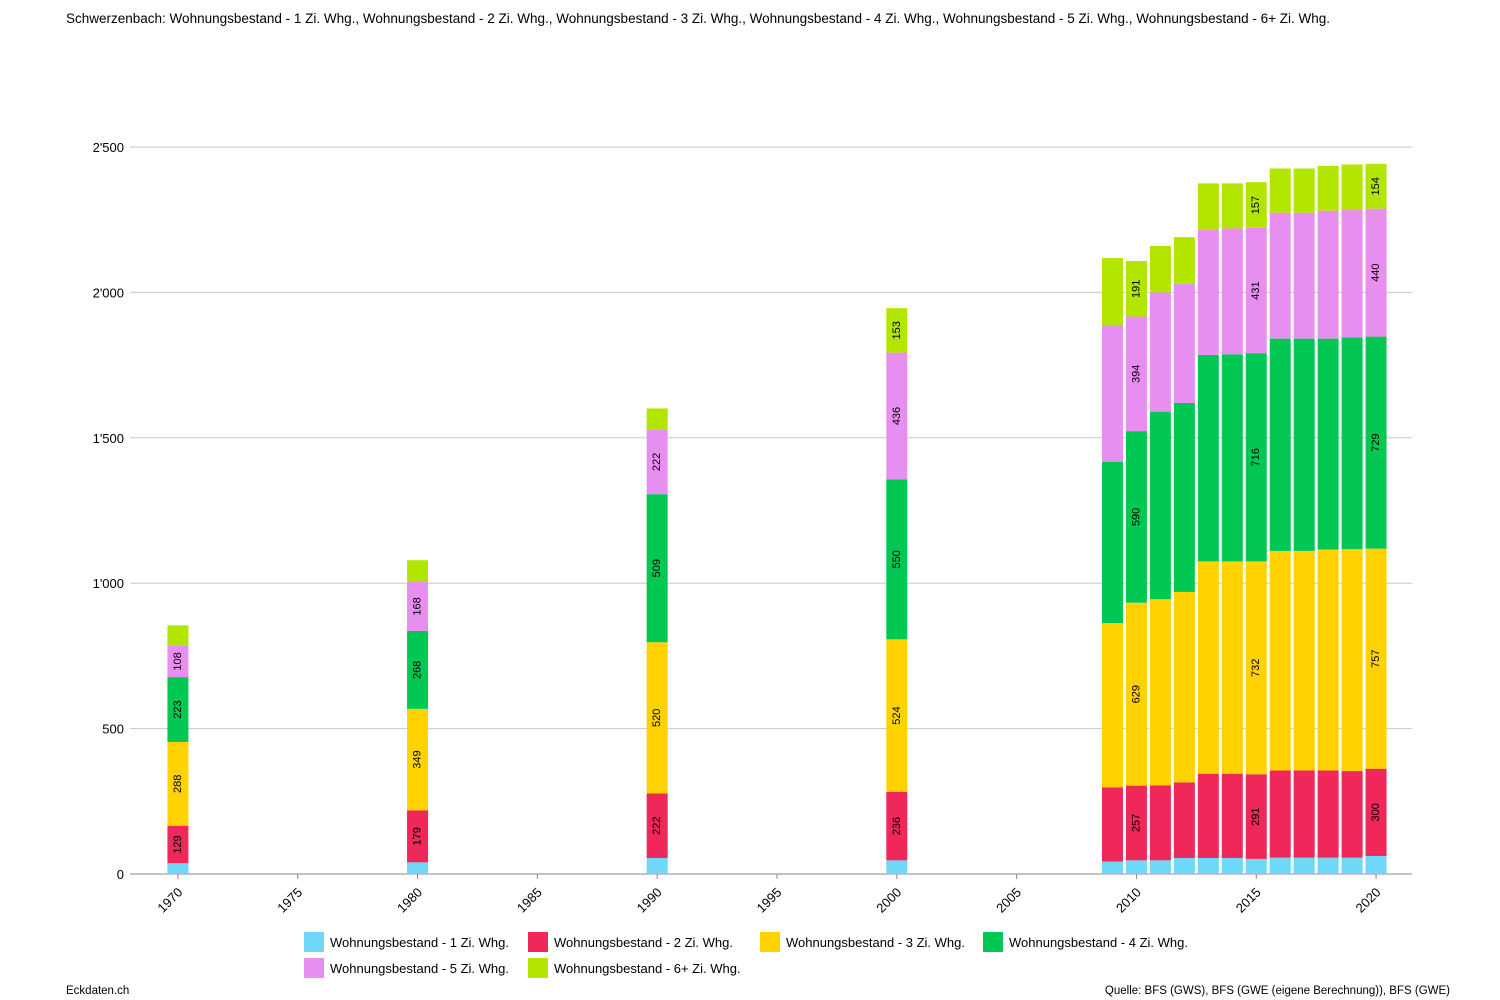 The image size is (1500, 1000). Describe the element at coordinates (1248, 900) in the screenshot. I see `x-tick-label: 2015` at that location.